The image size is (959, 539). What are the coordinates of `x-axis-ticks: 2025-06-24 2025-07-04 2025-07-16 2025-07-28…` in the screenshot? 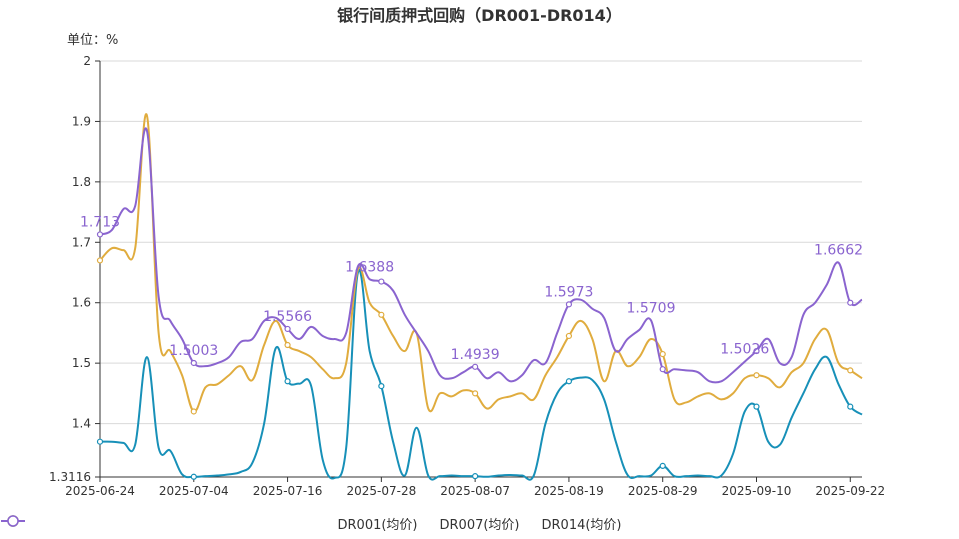 It's located at (475, 487).